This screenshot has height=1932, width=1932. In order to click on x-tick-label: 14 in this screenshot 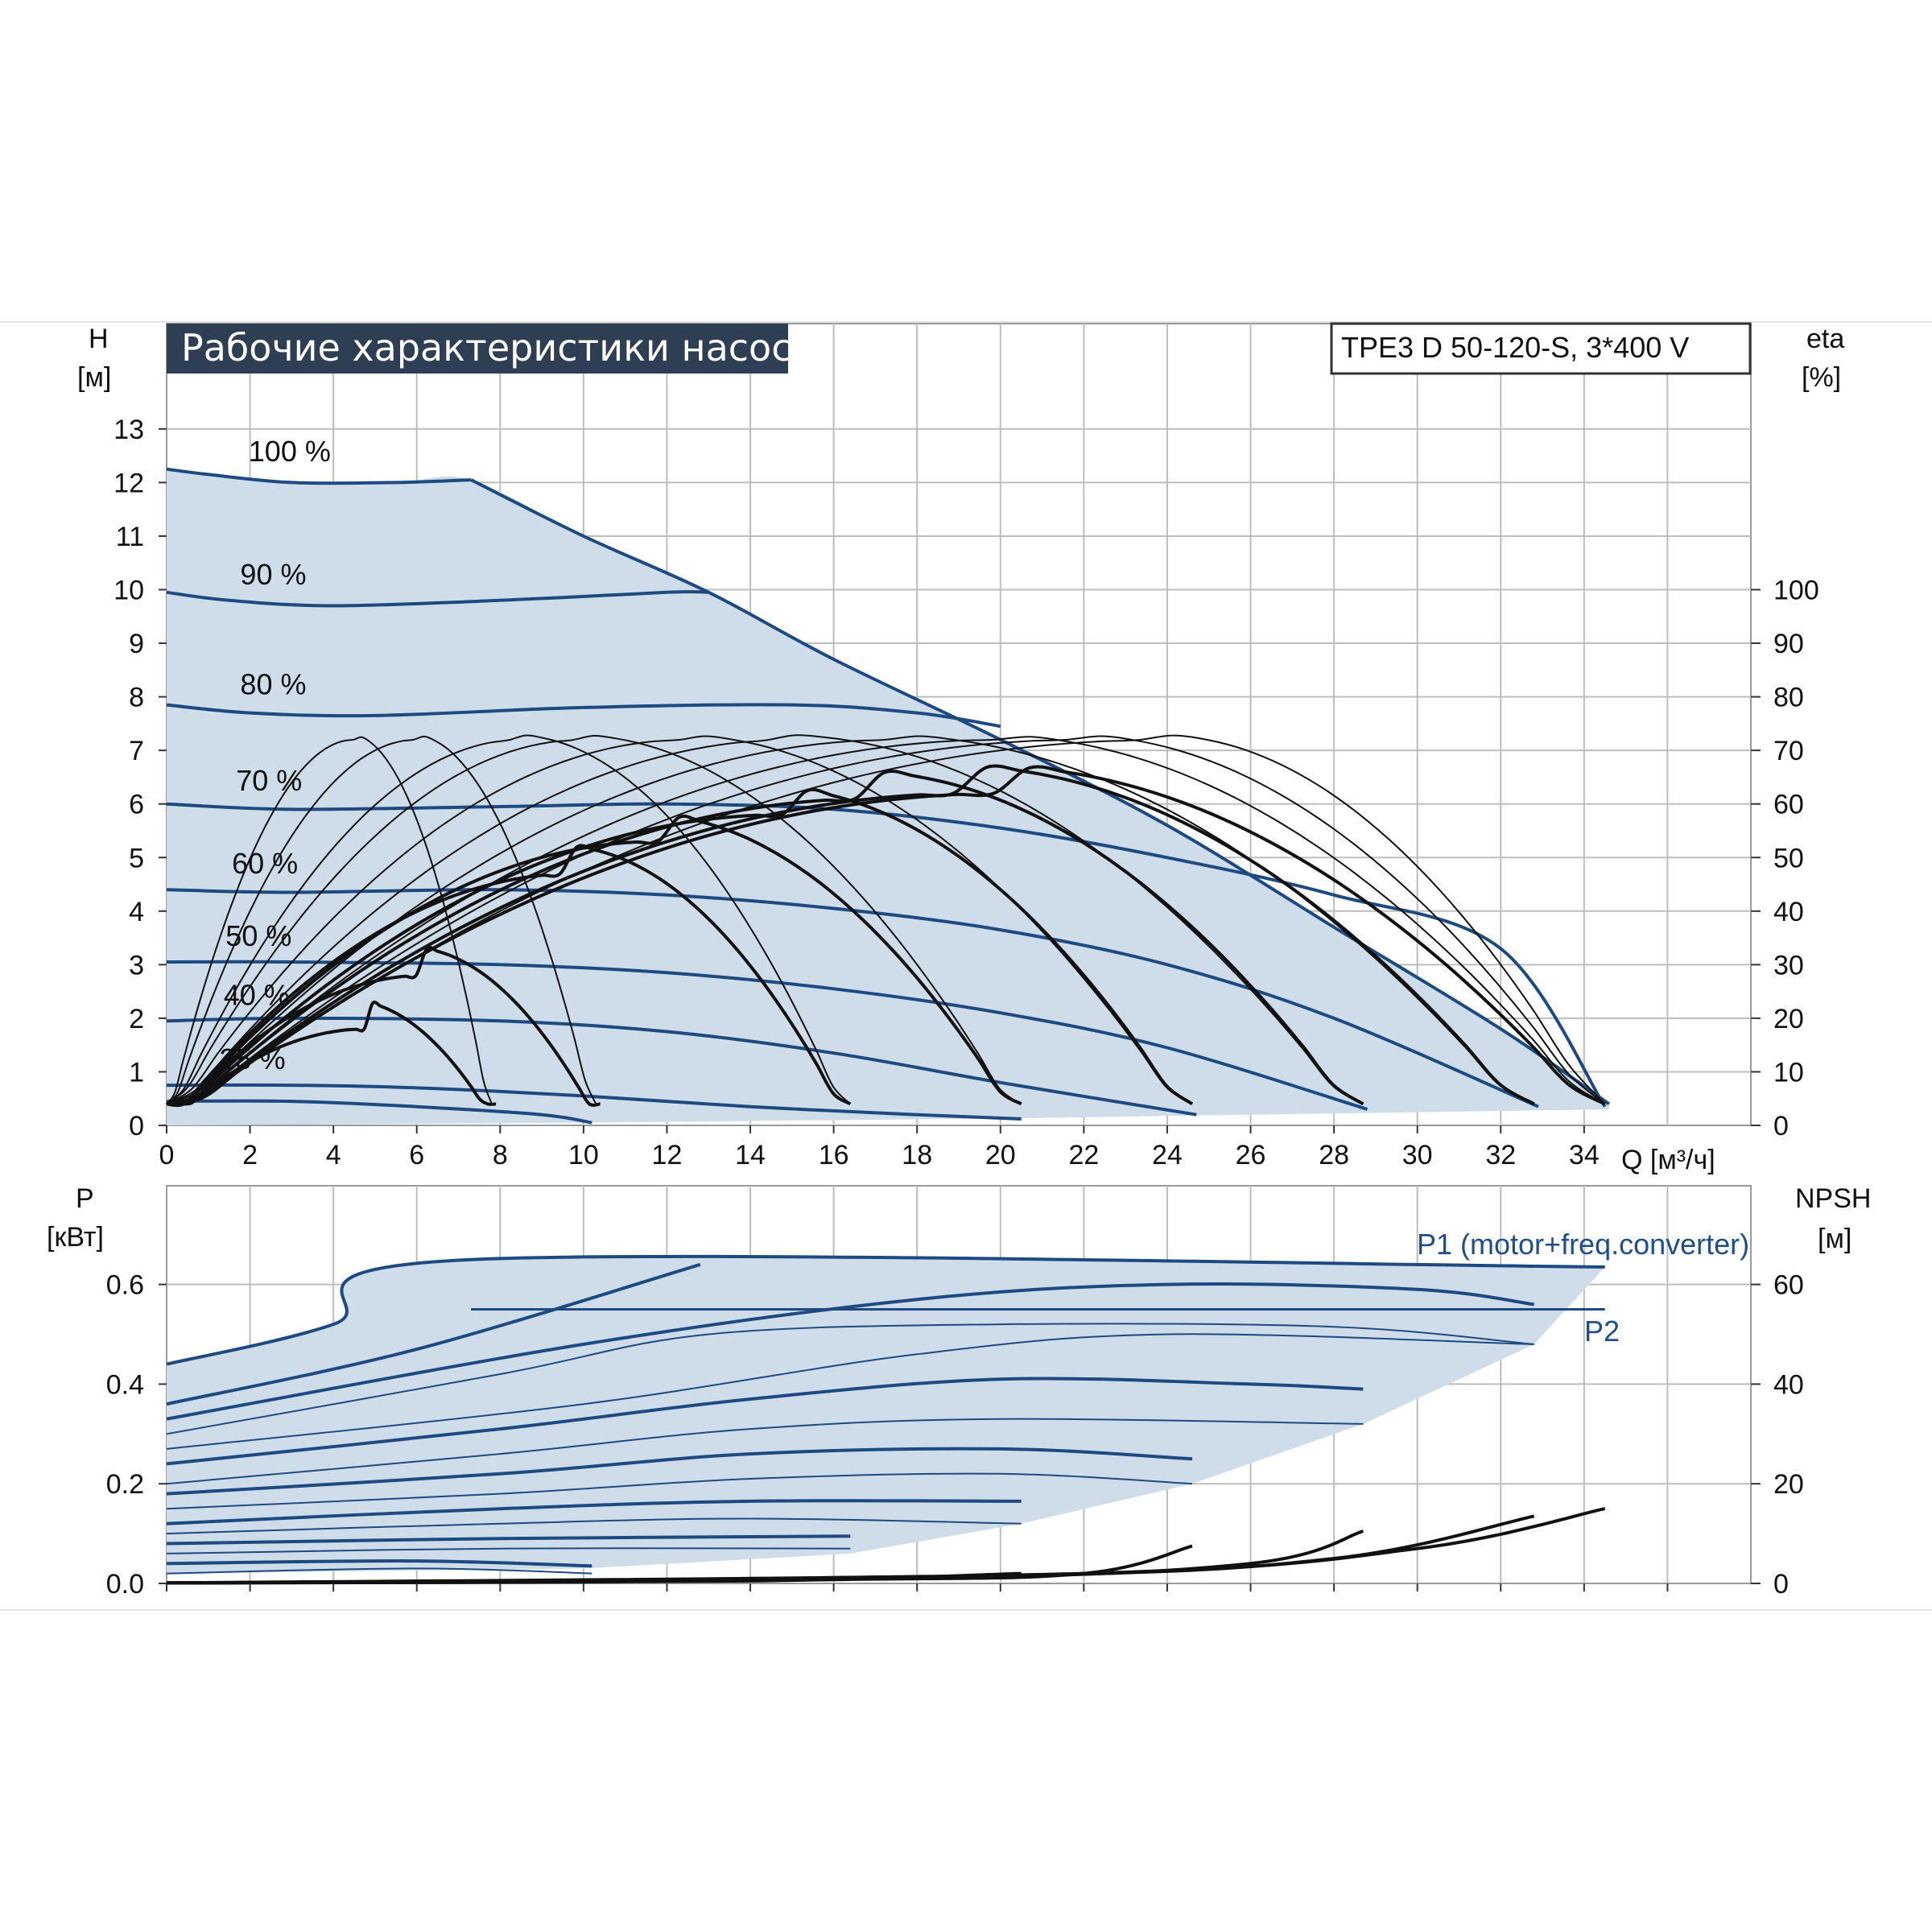, I will do `click(750, 1155)`.